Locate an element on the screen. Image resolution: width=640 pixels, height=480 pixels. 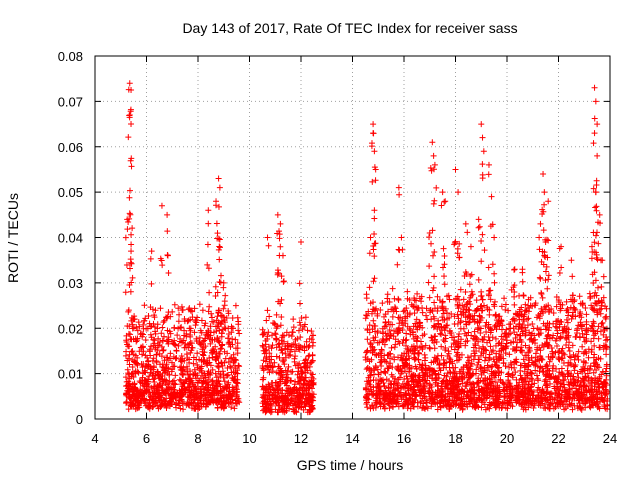
x-tick-label: 4 is located at coordinates (94, 438).